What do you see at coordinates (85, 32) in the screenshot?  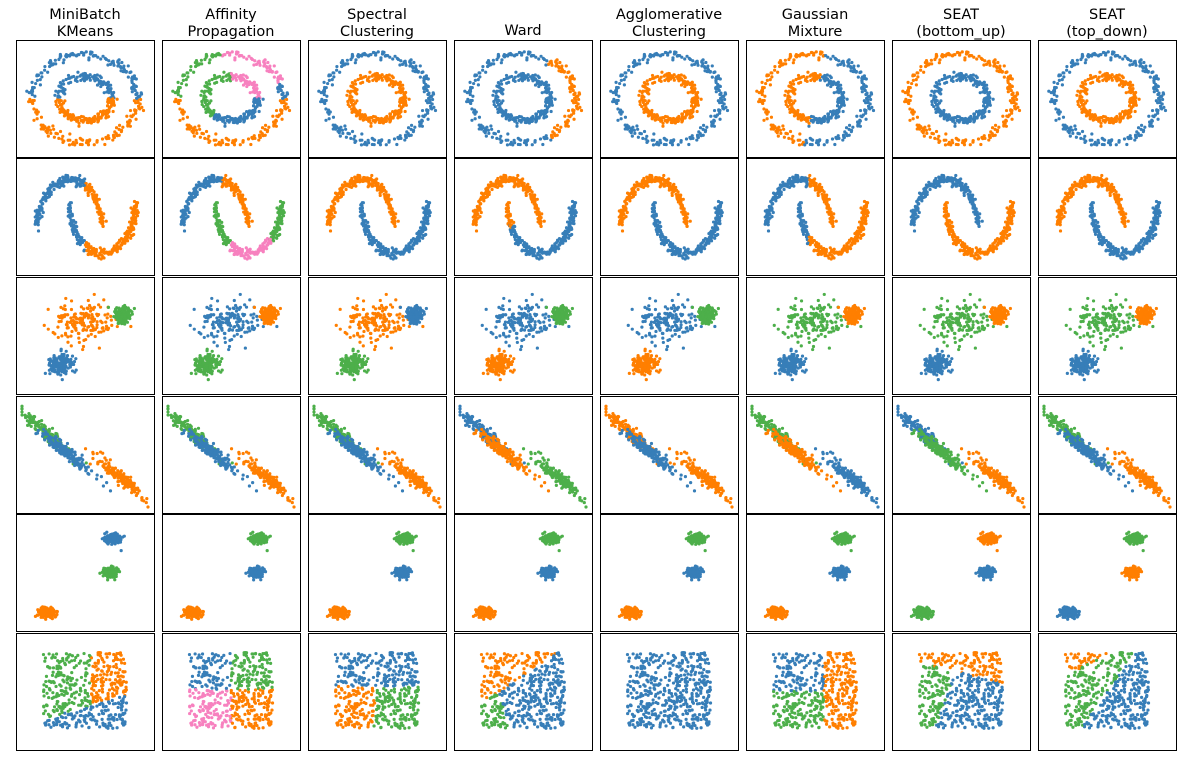 I see `column-title-line: KMeans` at bounding box center [85, 32].